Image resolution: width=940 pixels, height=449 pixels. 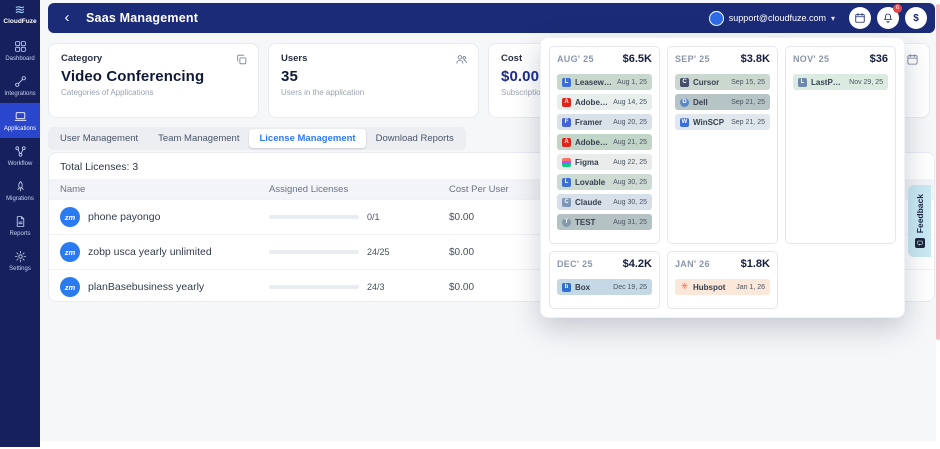 I want to click on sidebar-item-integrations: Integrations, so click(x=20, y=85).